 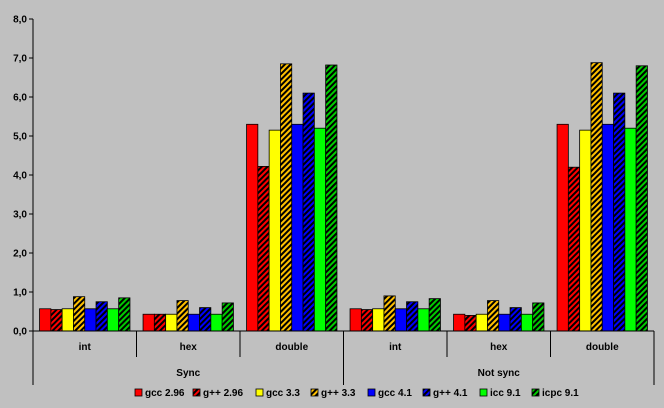 What do you see at coordinates (560, 393) in the screenshot?
I see `legend-label: icpc 9.1` at bounding box center [560, 393].